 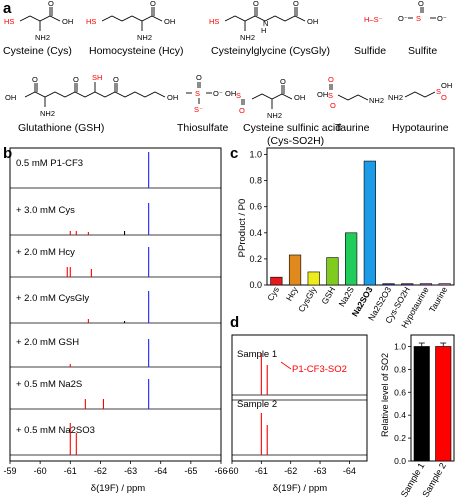 I want to click on structure-cysgly, so click(x=265, y=19).